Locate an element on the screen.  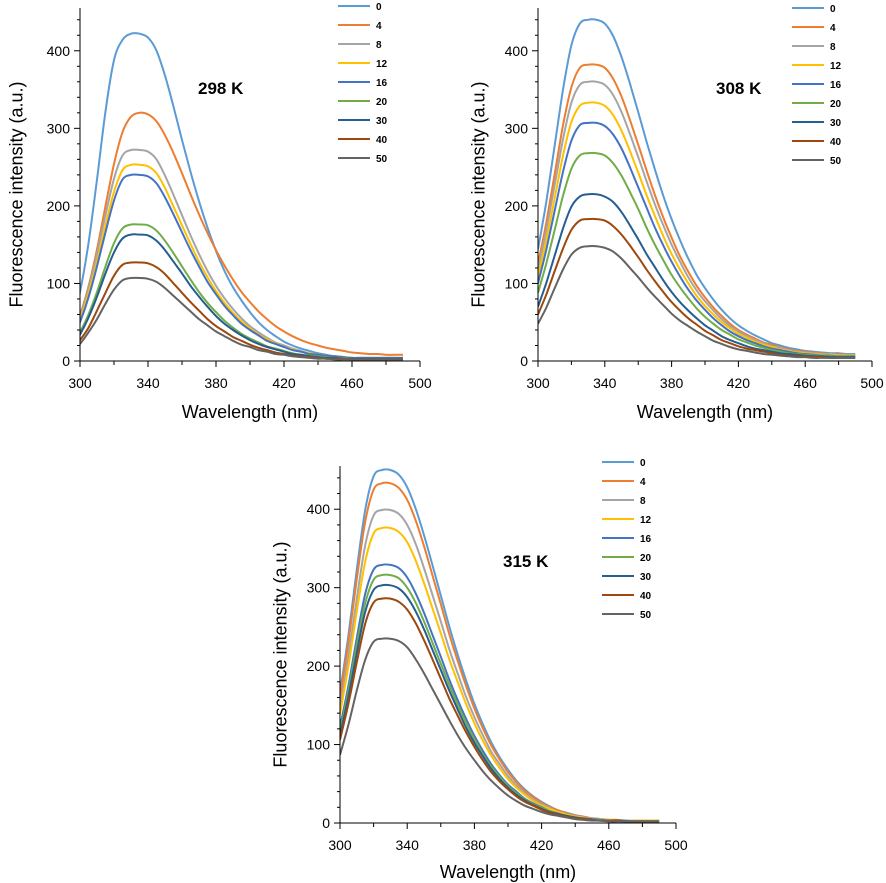
legend-item: 16 is located at coordinates (627, 539).